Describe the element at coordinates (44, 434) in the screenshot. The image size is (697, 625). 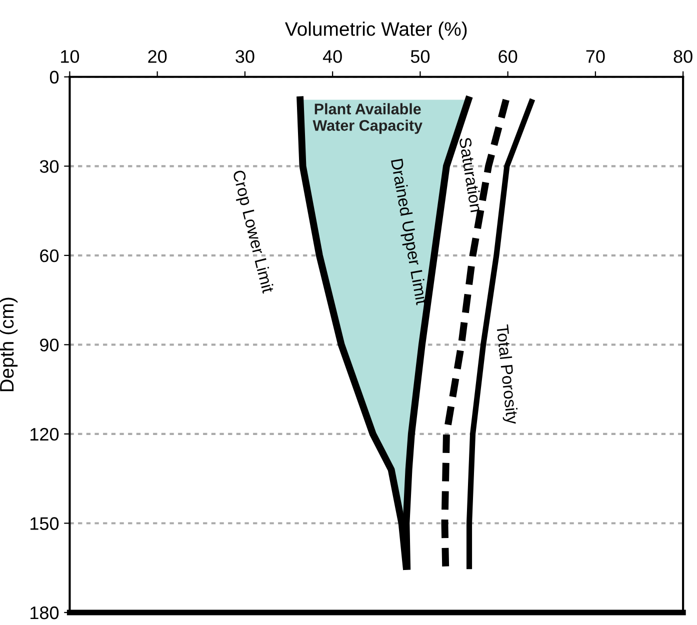
I see `y-tick-label: 120` at that location.